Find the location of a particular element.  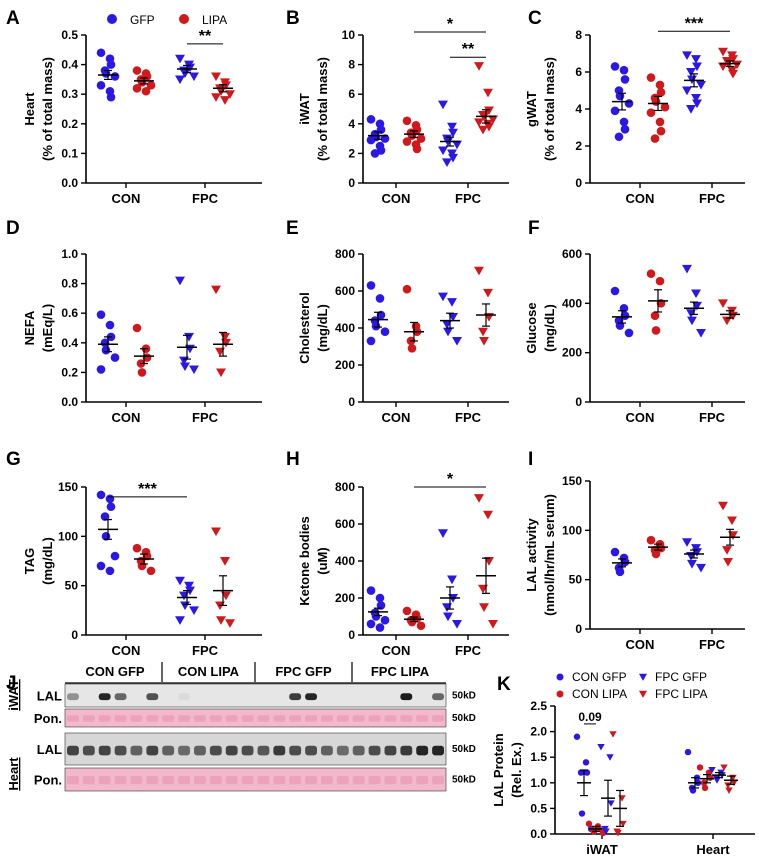

y-axis-label: Ketone bodies is located at coordinates (304, 561).